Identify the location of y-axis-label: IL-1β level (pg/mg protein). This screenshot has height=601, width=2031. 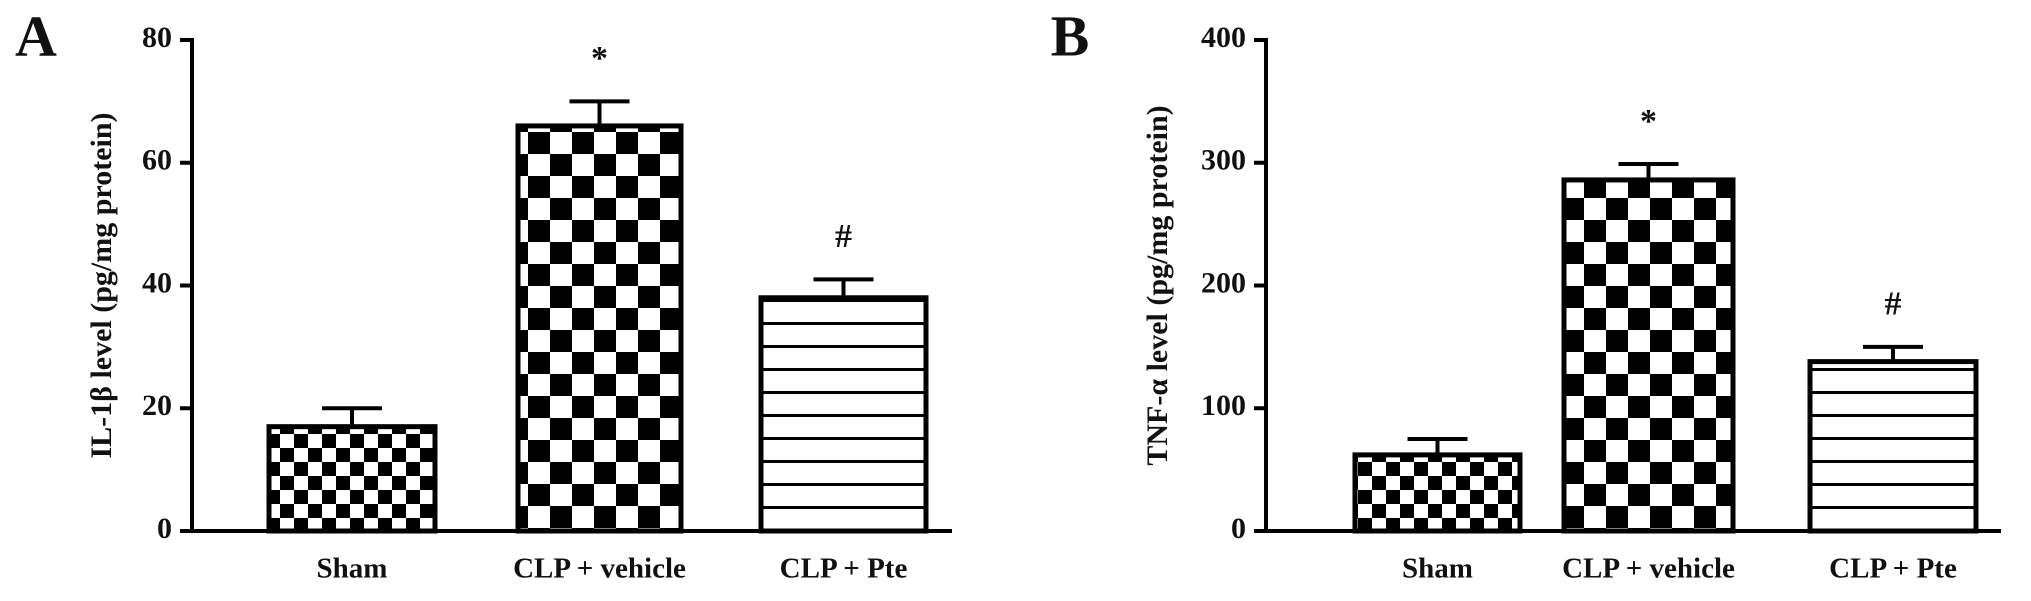
(101, 285).